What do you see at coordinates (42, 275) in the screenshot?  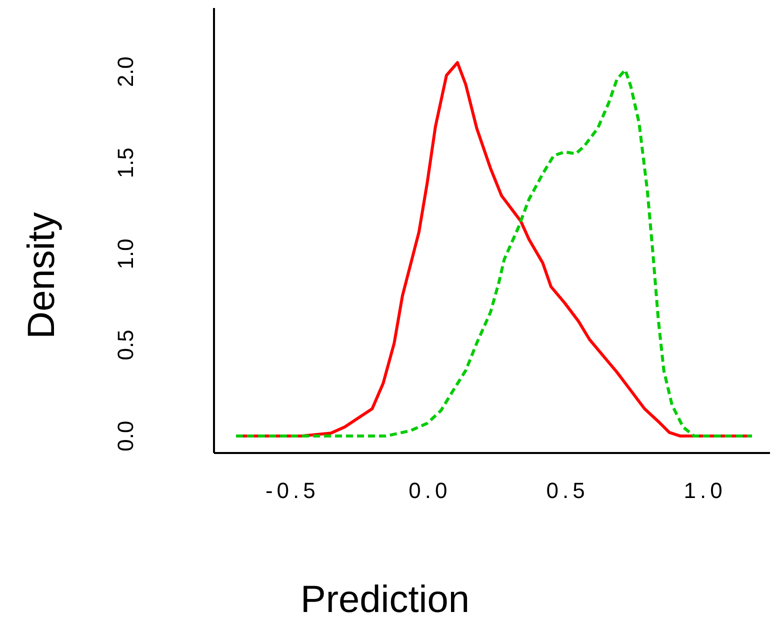 I see `y-axis-title: Density` at bounding box center [42, 275].